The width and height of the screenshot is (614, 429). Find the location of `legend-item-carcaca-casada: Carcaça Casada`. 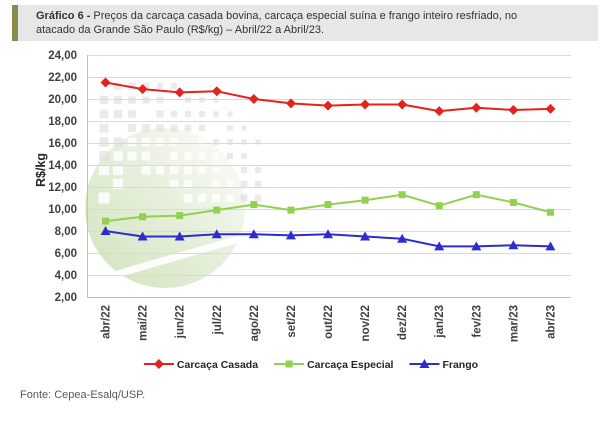

legend-item-carcaca-casada: Carcaça Casada is located at coordinates (200, 365).